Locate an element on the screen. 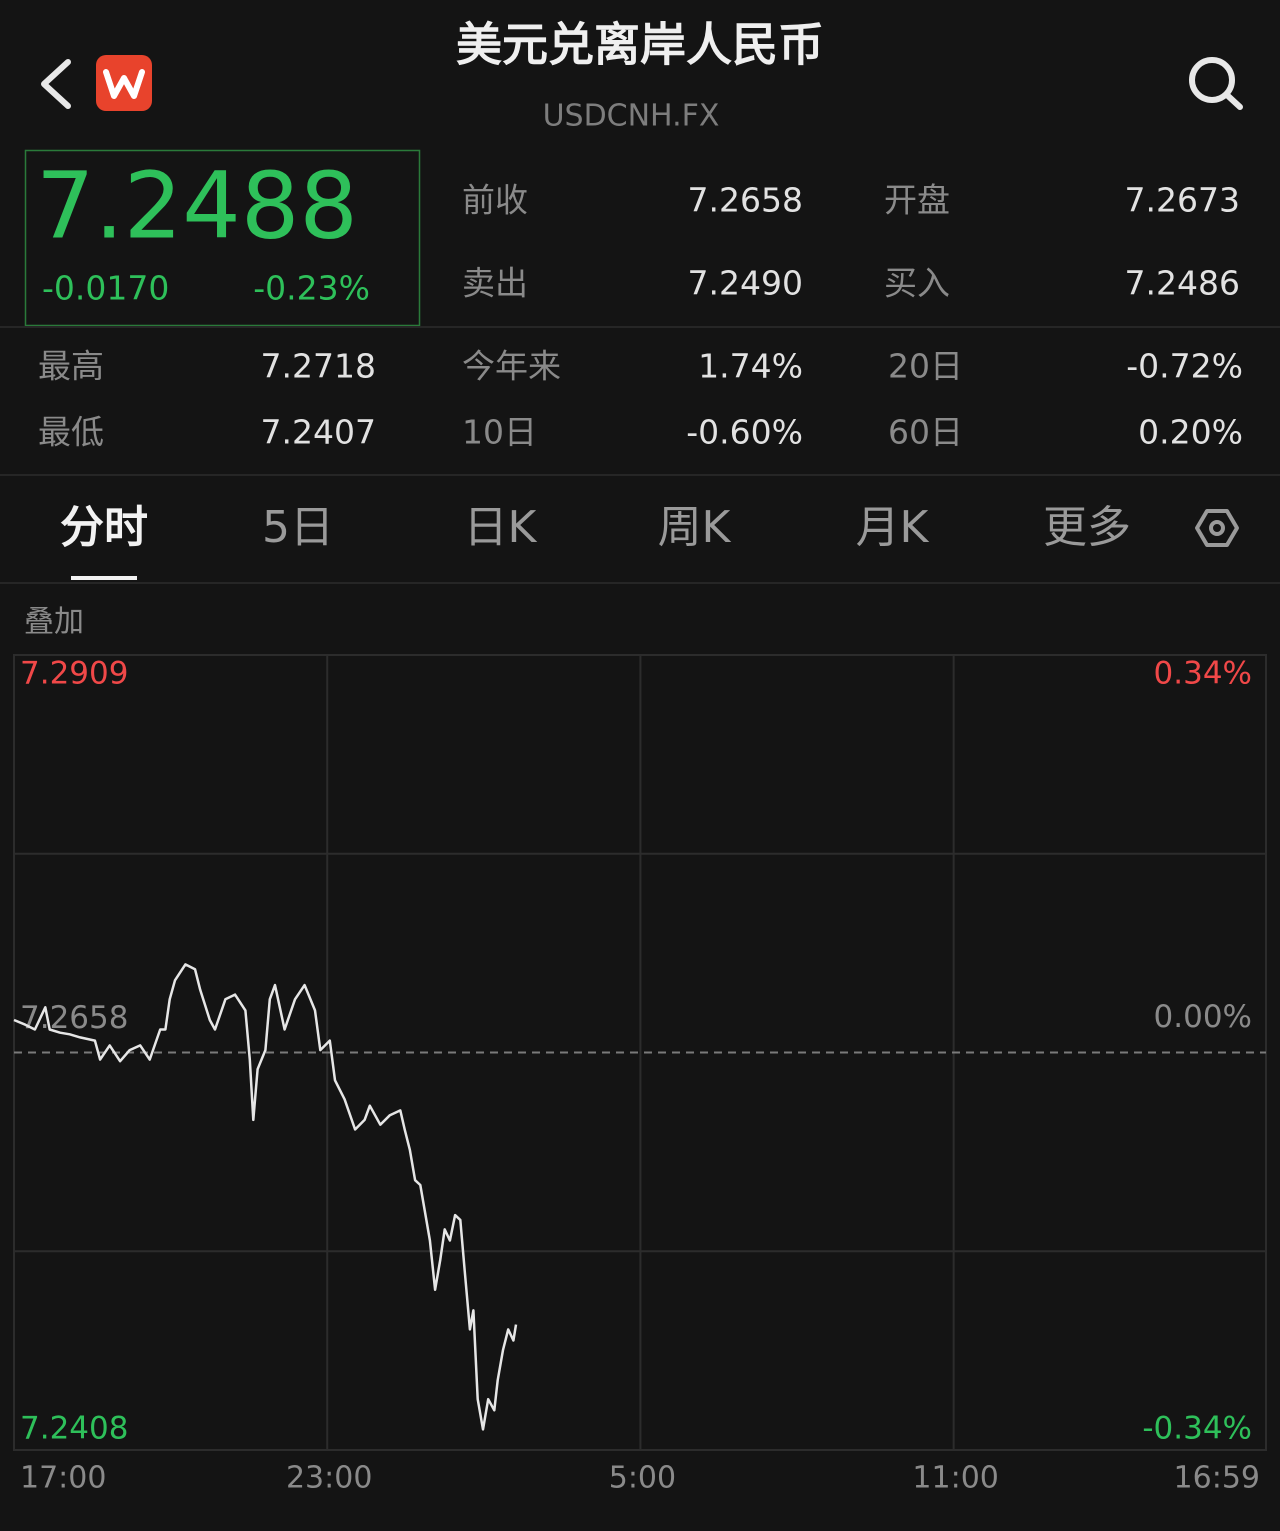  stat-label: 10日 is located at coordinates (499, 432).